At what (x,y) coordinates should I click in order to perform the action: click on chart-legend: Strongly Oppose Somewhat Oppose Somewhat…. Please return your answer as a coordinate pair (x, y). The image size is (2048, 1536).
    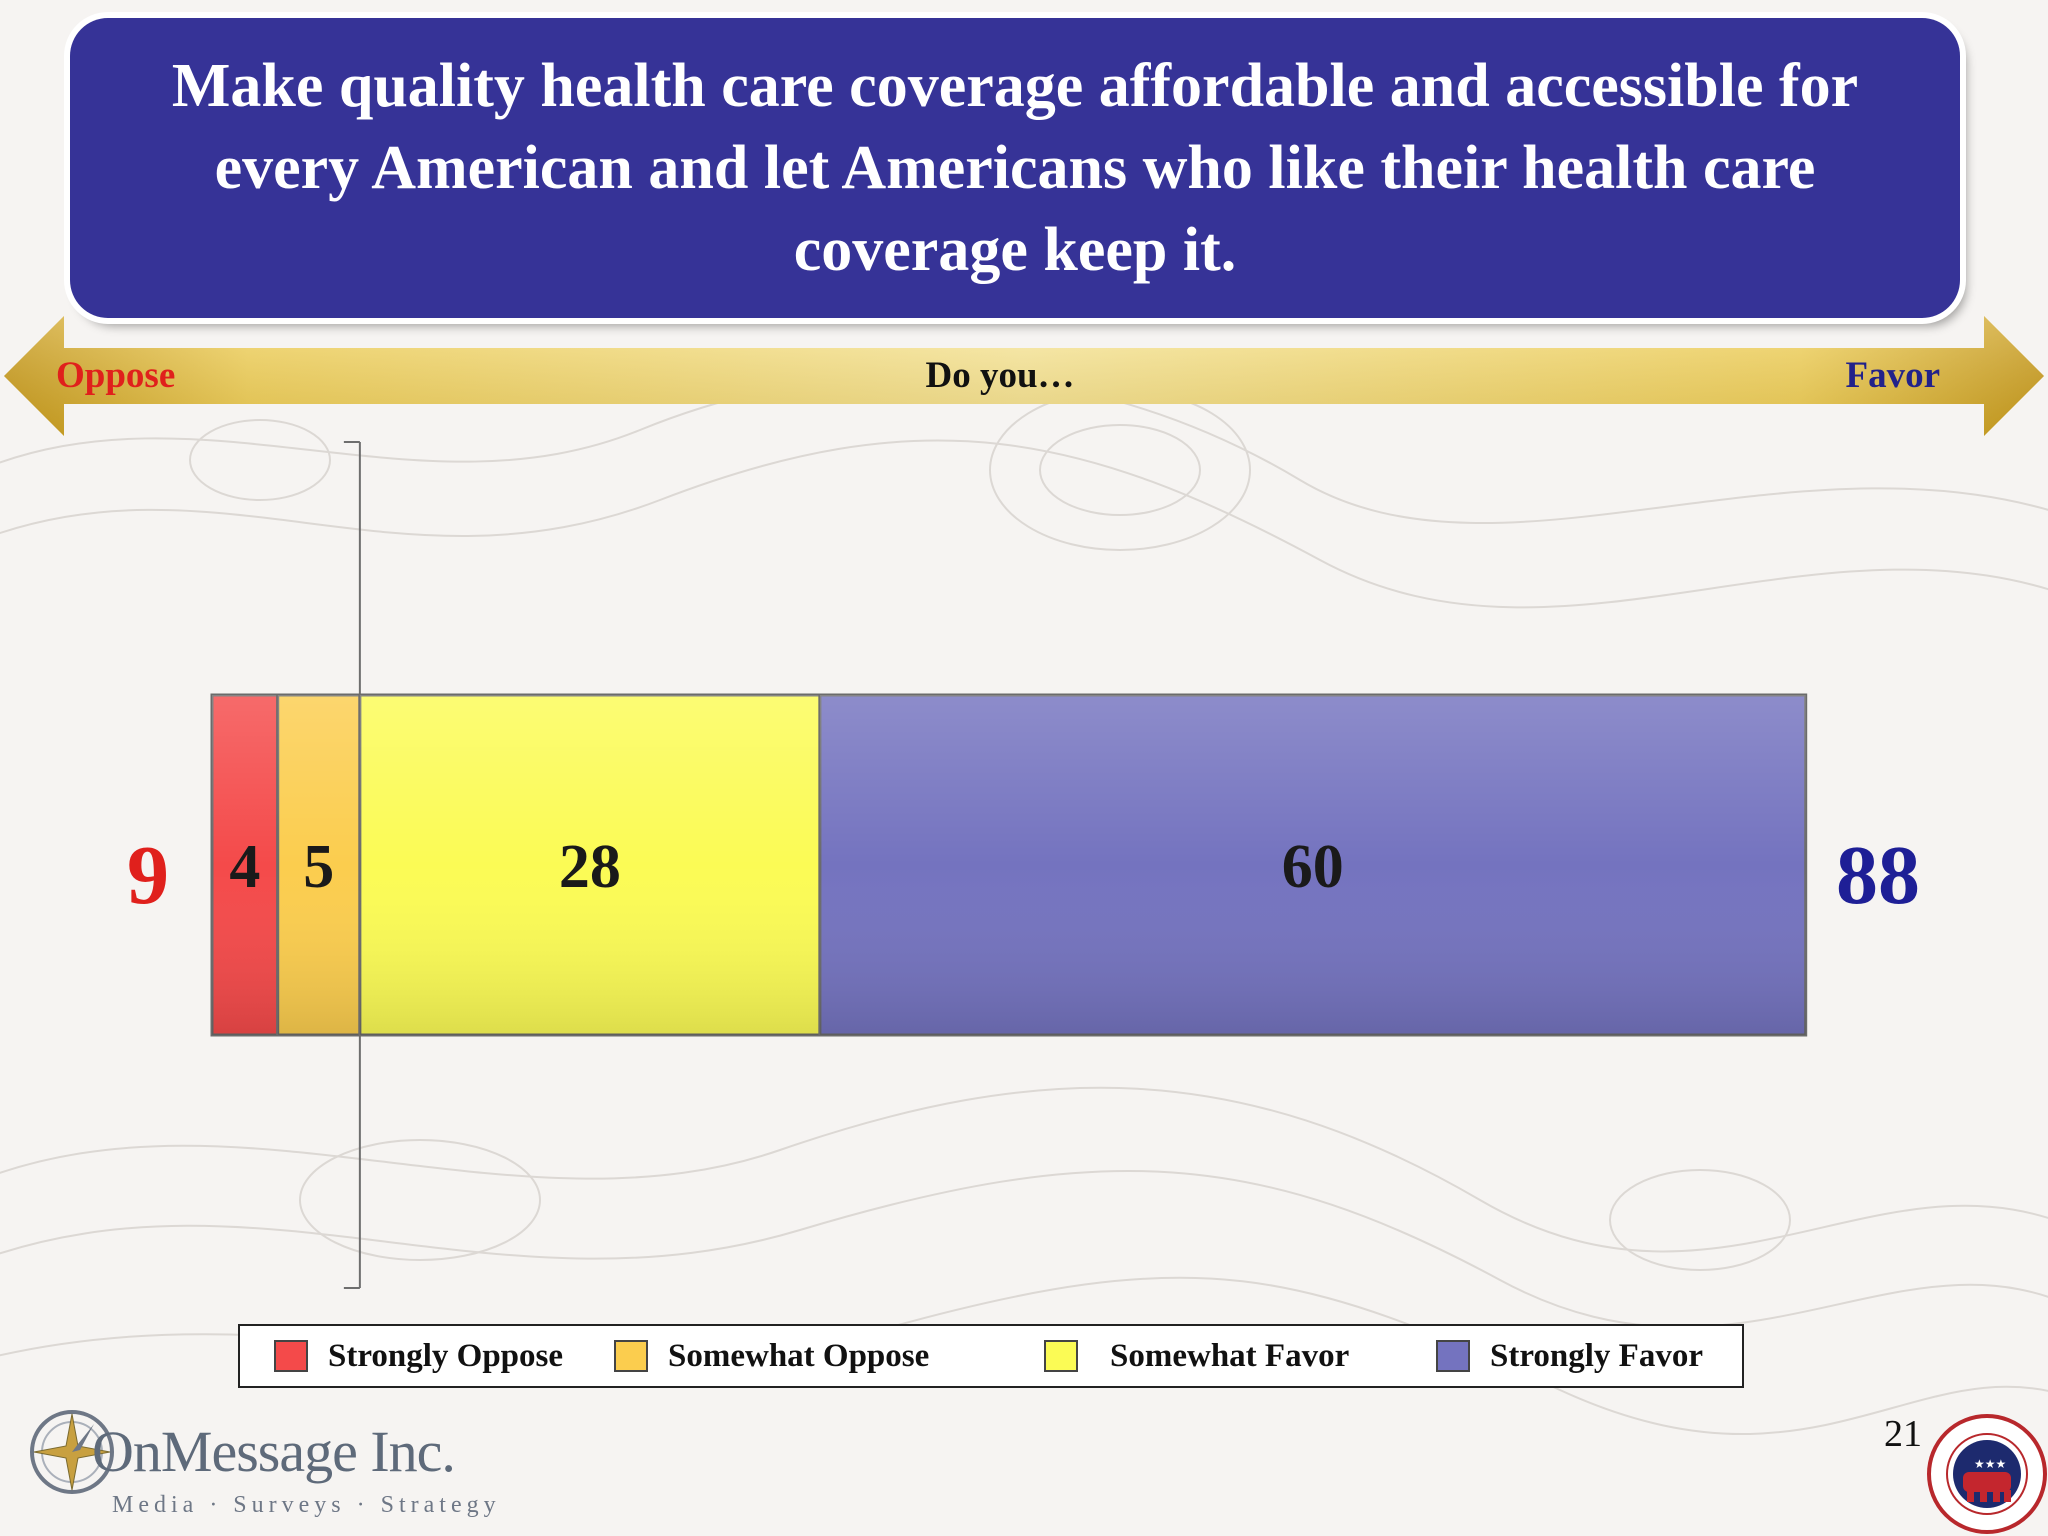
    Looking at the image, I should click on (991, 1356).